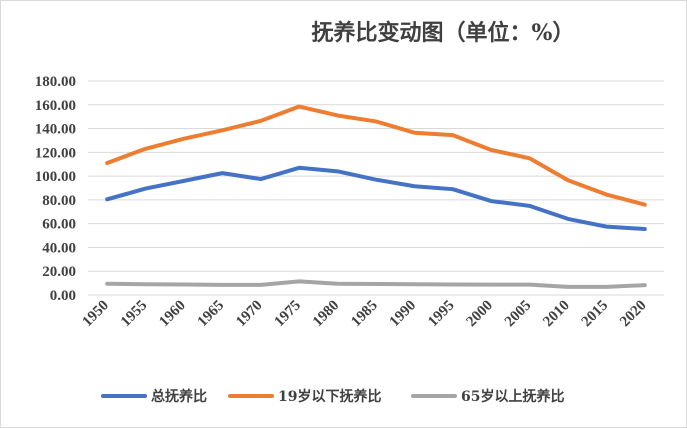 The image size is (687, 428). What do you see at coordinates (480, 314) in the screenshot?
I see `x-tick-label: 2000` at bounding box center [480, 314].